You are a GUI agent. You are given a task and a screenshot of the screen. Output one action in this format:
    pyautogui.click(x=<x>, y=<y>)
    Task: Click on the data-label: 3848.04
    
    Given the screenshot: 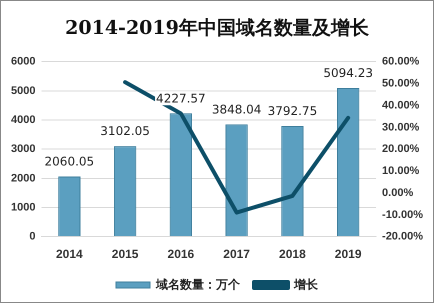 What is the action you would take?
    pyautogui.click(x=237, y=109)
    